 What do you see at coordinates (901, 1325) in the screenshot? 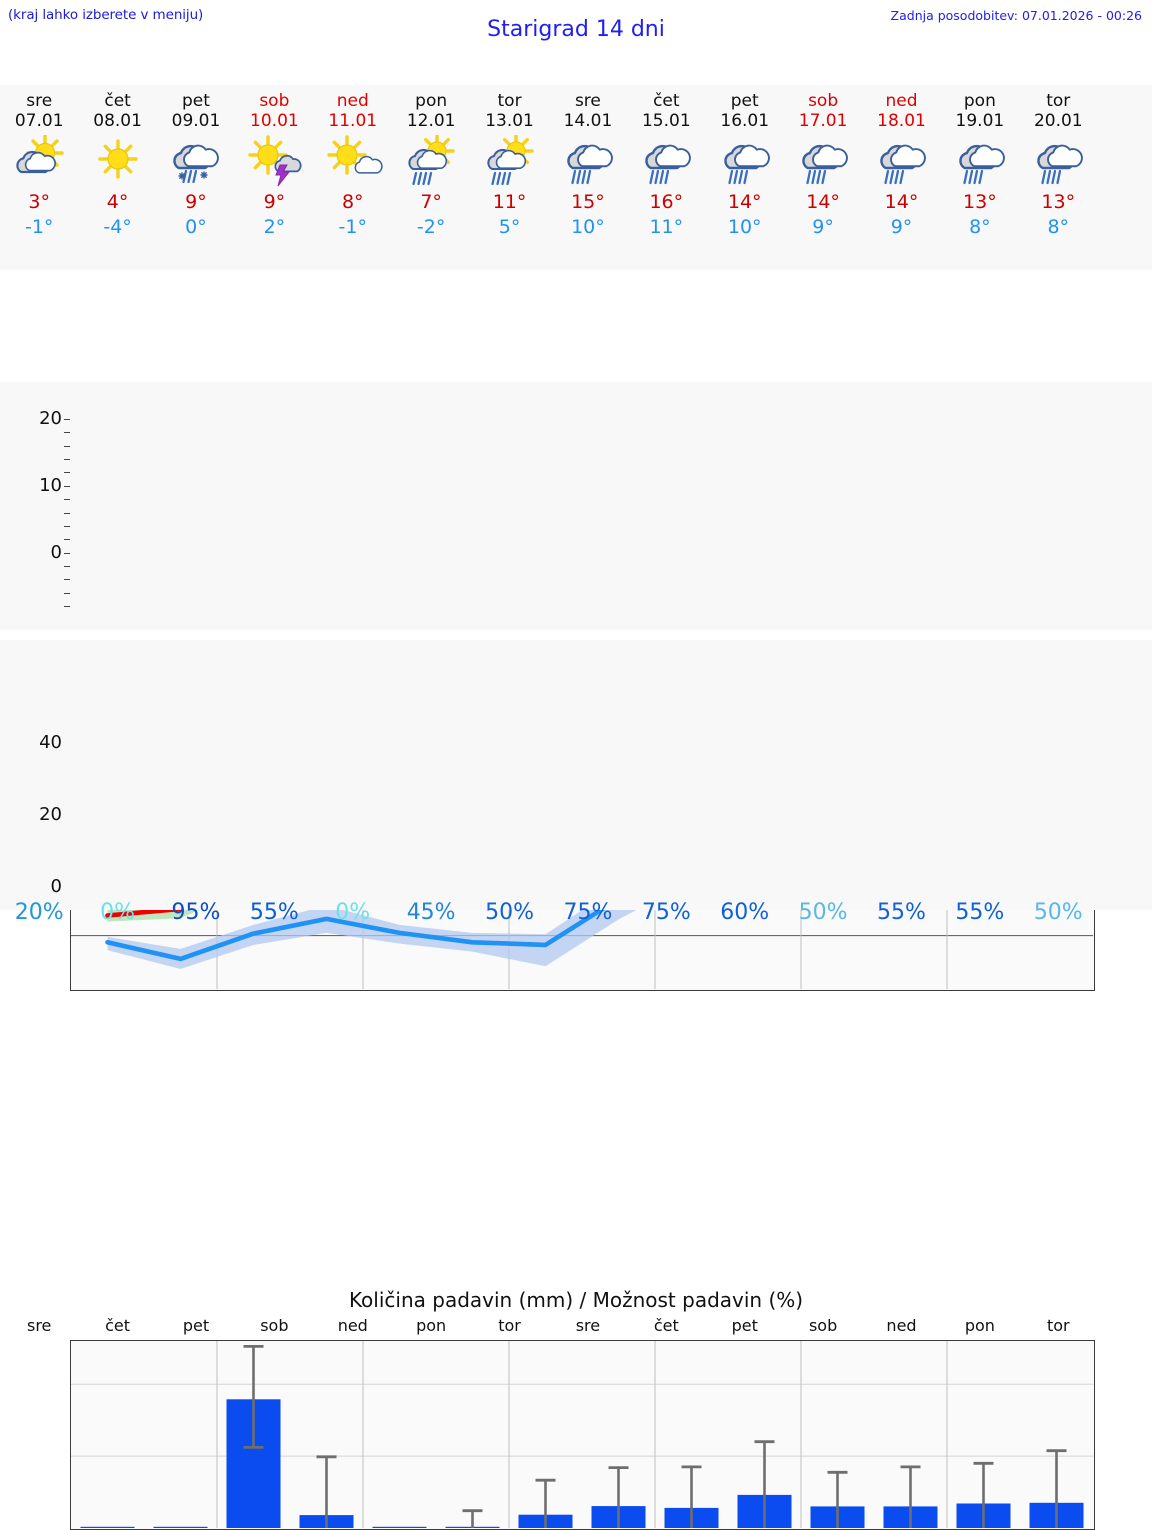
I see `precip-day-label: ned` at bounding box center [901, 1325].